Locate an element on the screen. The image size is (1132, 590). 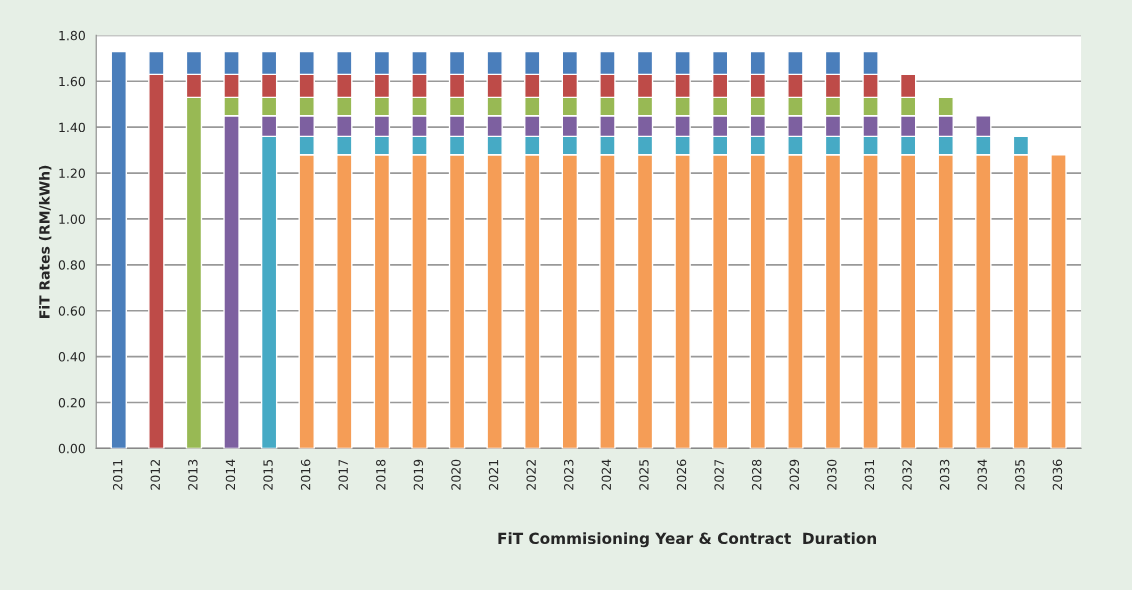
x-tick-label: 2024 is located at coordinates (606, 474).